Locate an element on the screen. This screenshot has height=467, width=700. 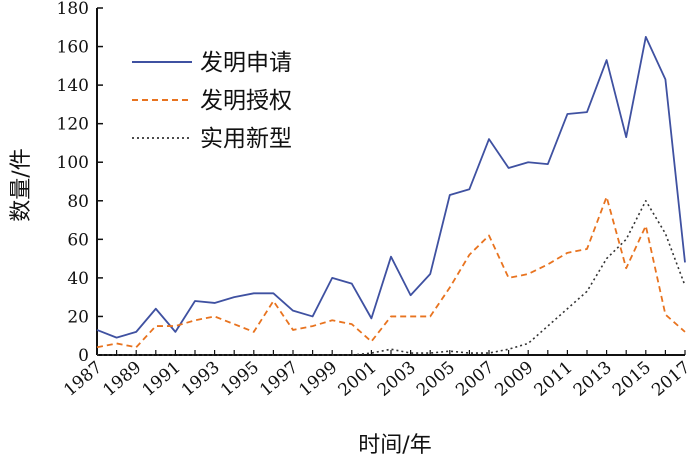
x-tick-label: 1993 is located at coordinates (201, 379).